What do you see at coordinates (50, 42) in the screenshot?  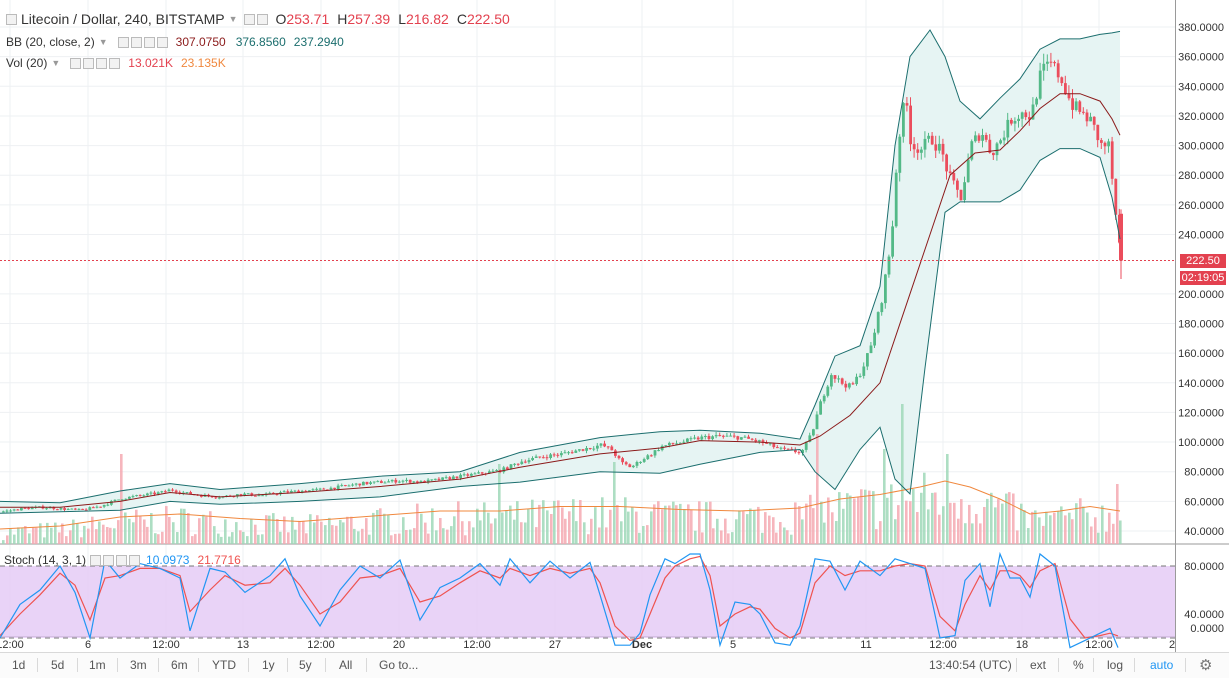 I see `bb-name: BB (20, close, 2)` at bounding box center [50, 42].